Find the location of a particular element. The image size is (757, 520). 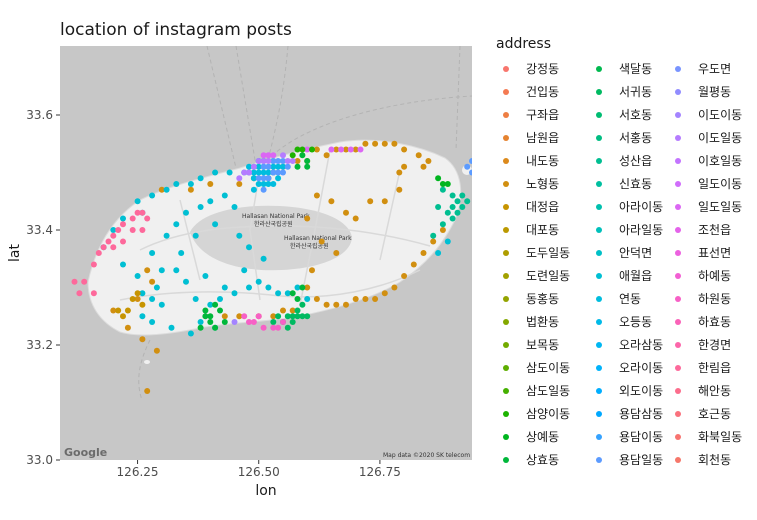

legend-label: 삼도이동 is located at coordinates (548, 368).